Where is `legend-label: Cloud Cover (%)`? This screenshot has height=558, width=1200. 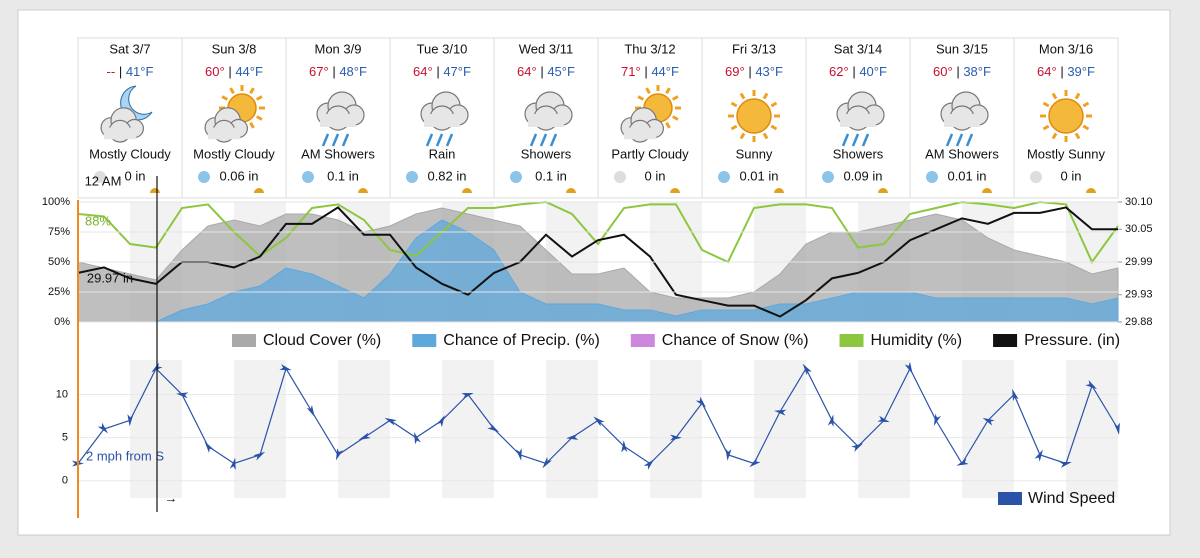
legend-label: Cloud Cover (%) is located at coordinates (322, 340).